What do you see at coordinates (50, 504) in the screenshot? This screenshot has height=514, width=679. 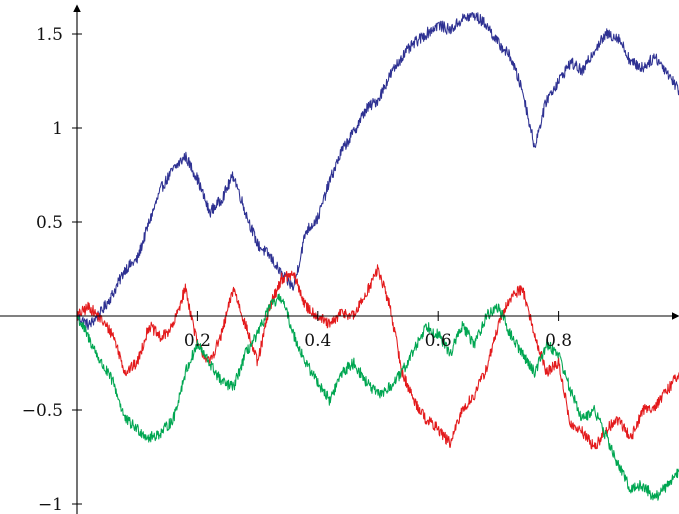 I see `y-tick-label: −1` at bounding box center [50, 504].